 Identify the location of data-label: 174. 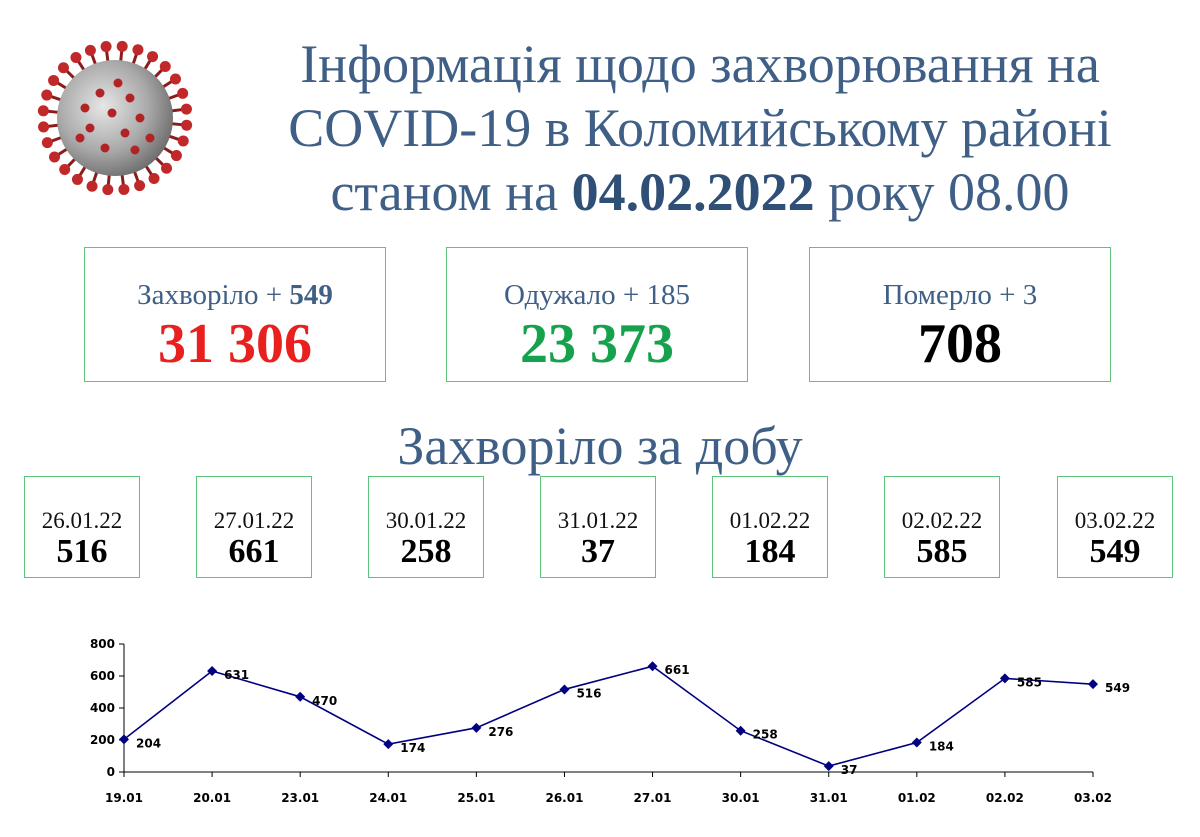
(412, 748).